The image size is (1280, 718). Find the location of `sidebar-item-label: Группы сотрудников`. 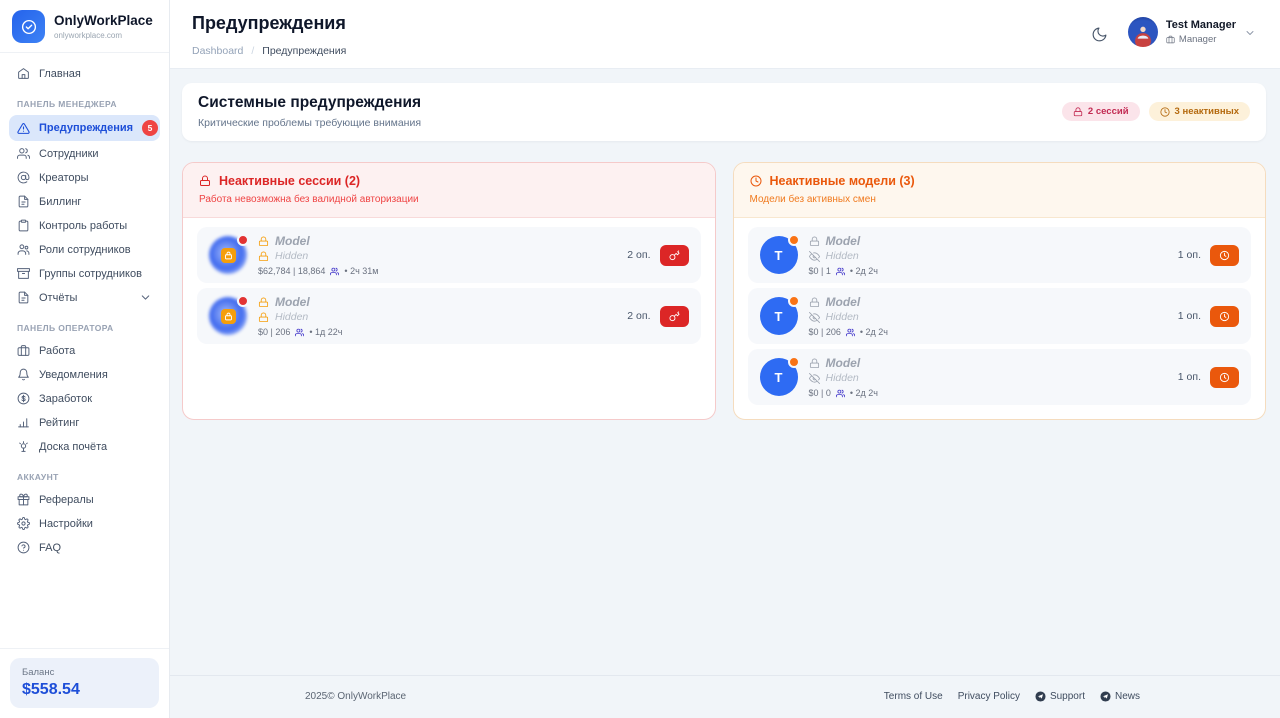

sidebar-item-label: Группы сотрудников is located at coordinates (90, 273).